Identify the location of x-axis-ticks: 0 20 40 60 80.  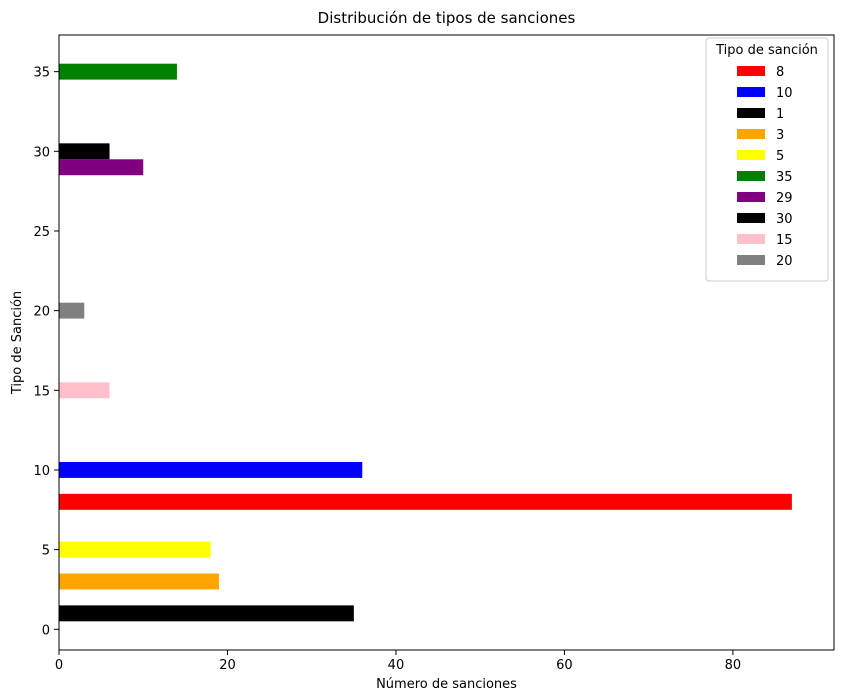
(398, 661).